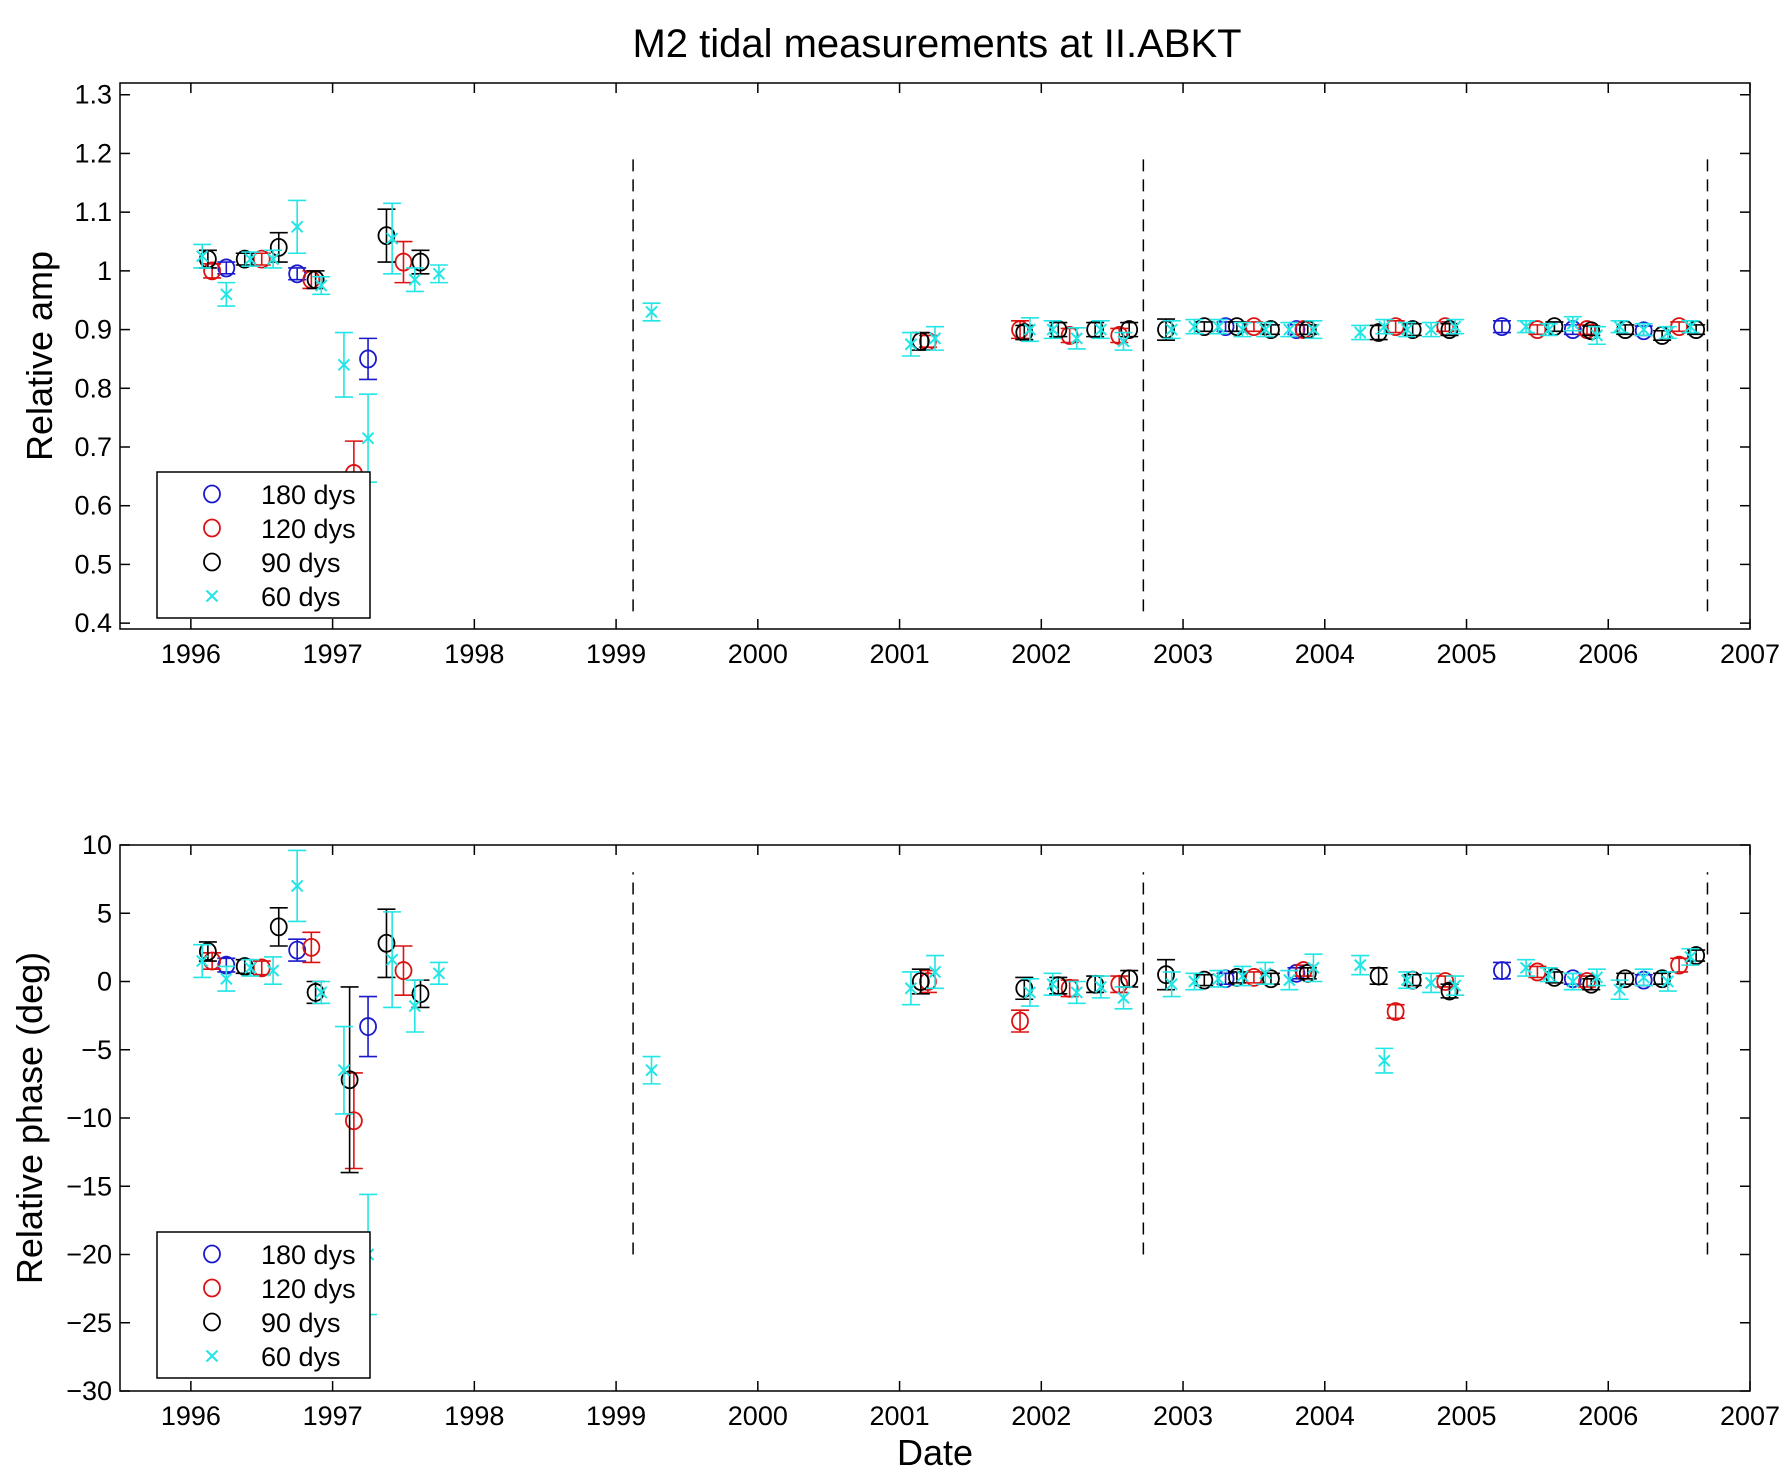 The height and width of the screenshot is (1475, 1789). Describe the element at coordinates (104, 271) in the screenshot. I see `y-tick-label: 1` at that location.